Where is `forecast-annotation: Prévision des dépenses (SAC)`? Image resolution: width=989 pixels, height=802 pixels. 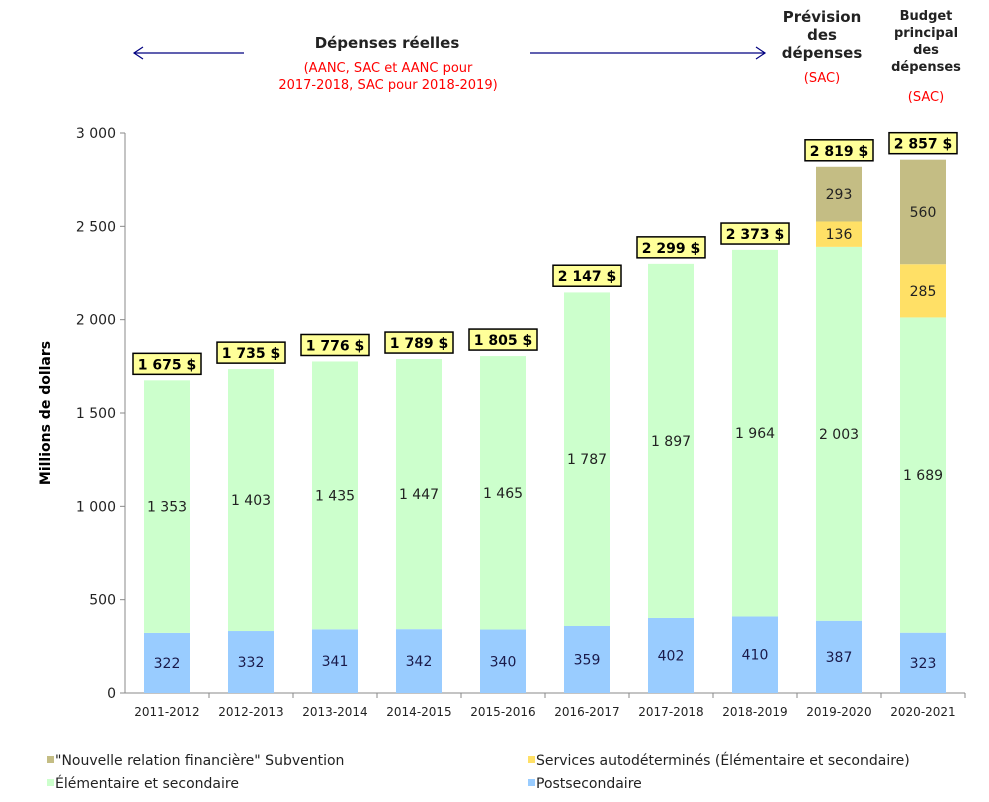 forecast-annotation: Prévision des dépenses (SAC) is located at coordinates (822, 47).